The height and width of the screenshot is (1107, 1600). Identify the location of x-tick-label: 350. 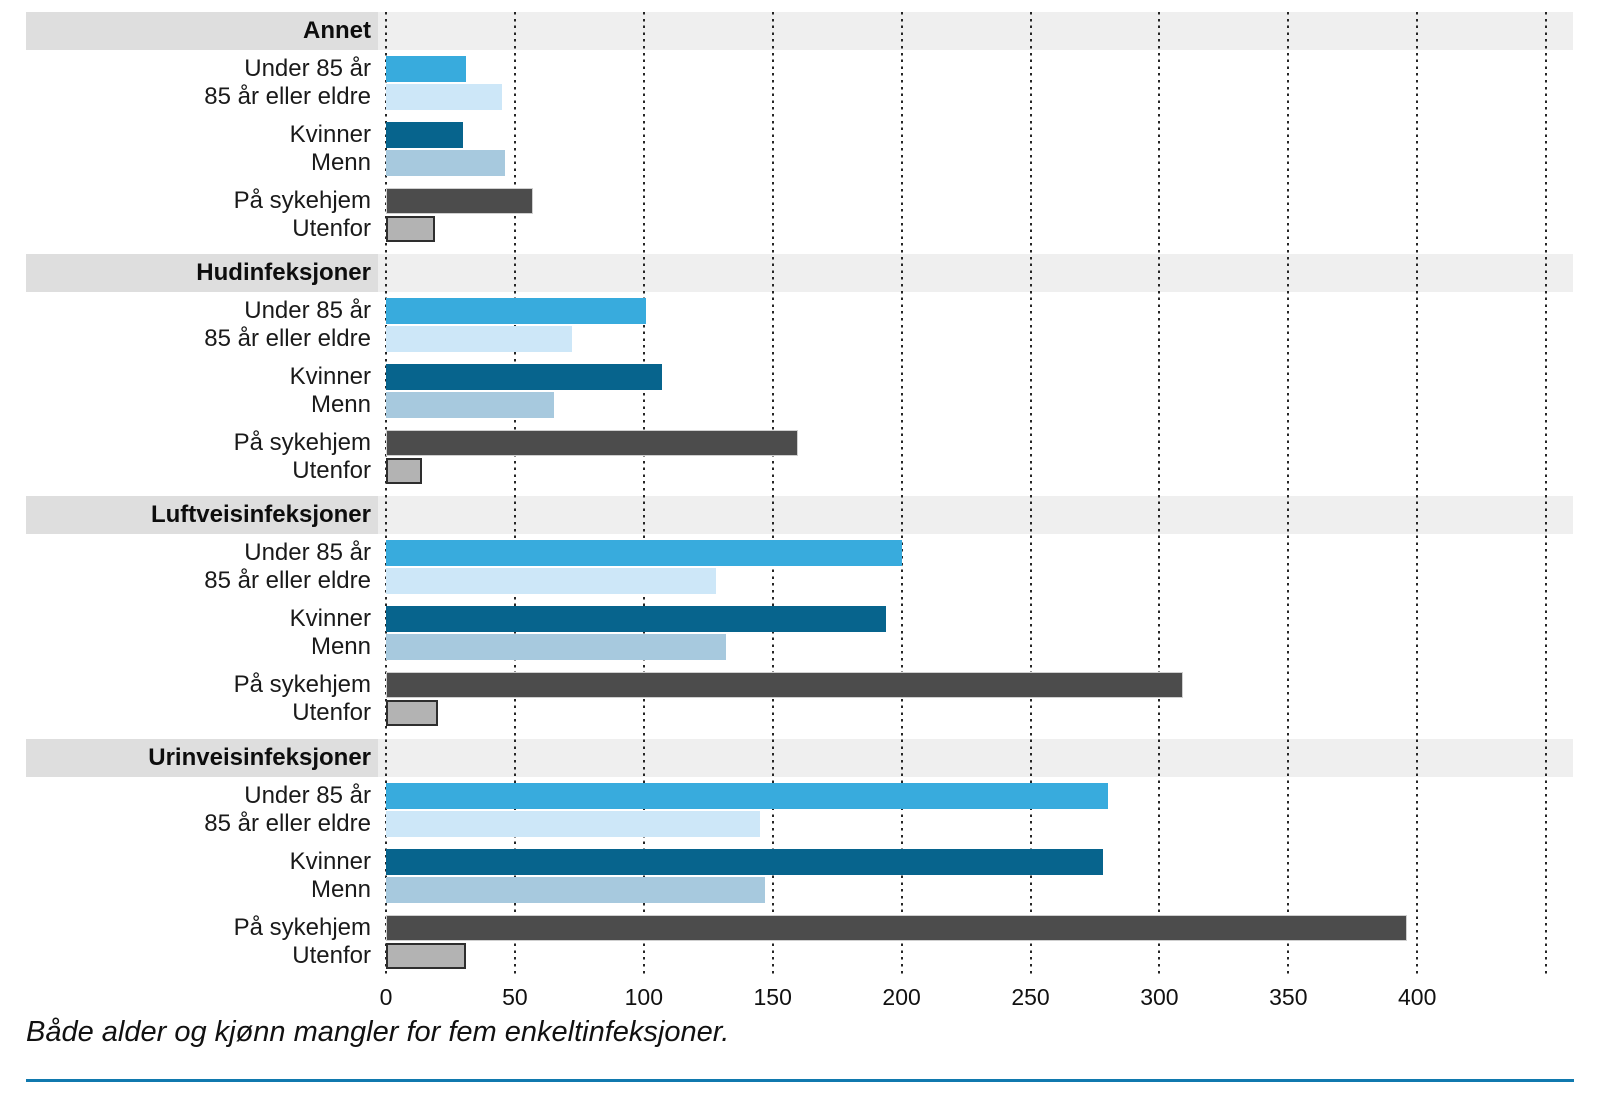
(1288, 997).